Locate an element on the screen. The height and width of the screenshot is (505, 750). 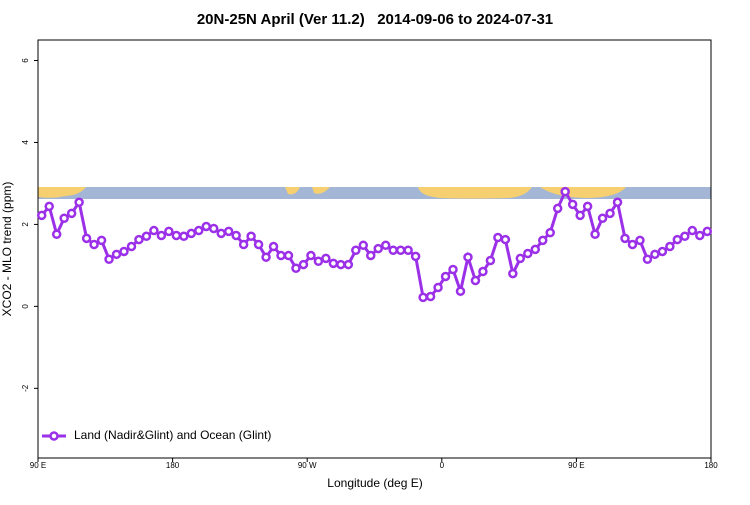
x-tick-label: 90 E is located at coordinates (38, 465).